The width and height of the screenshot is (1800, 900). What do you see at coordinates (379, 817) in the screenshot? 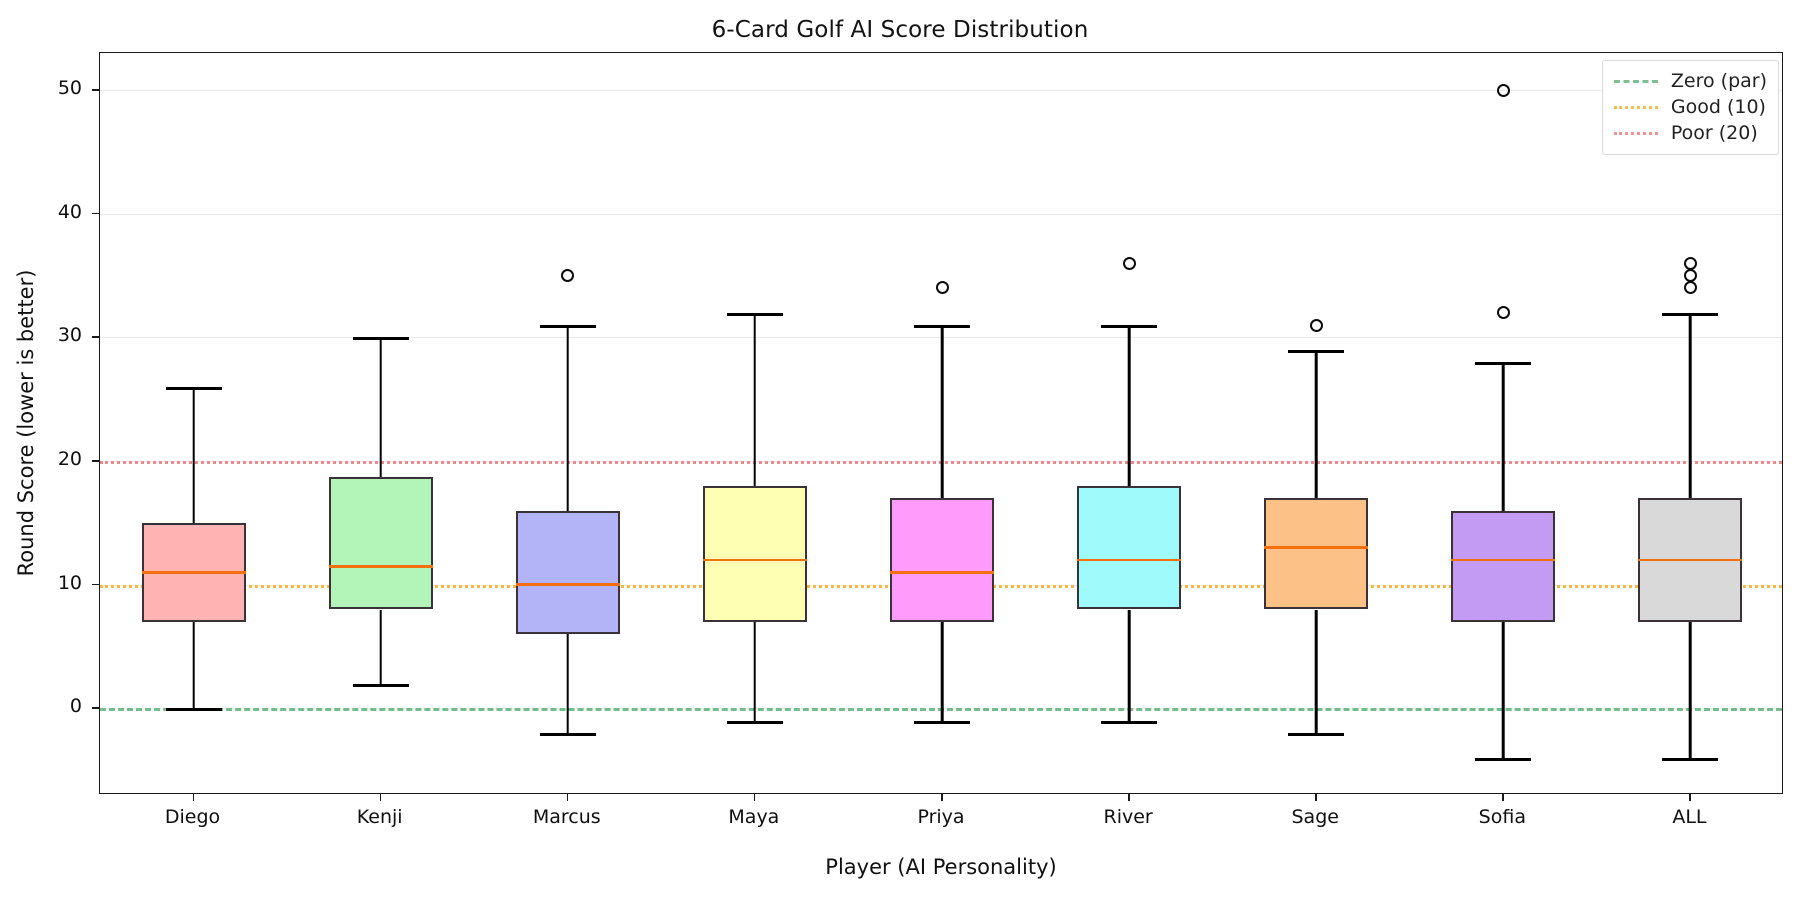
I see `x-tick-label-kenji: Kenji` at bounding box center [379, 817].